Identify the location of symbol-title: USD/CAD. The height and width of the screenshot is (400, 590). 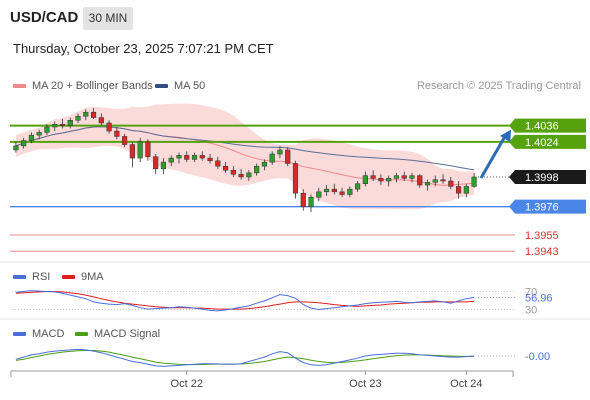
(44, 17).